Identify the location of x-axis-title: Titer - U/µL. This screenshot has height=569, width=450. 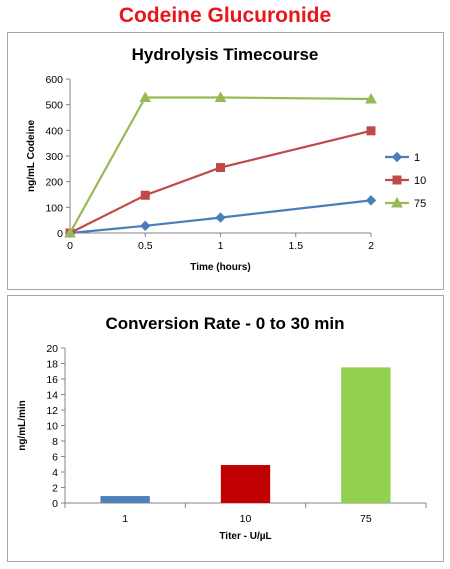
(245, 536).